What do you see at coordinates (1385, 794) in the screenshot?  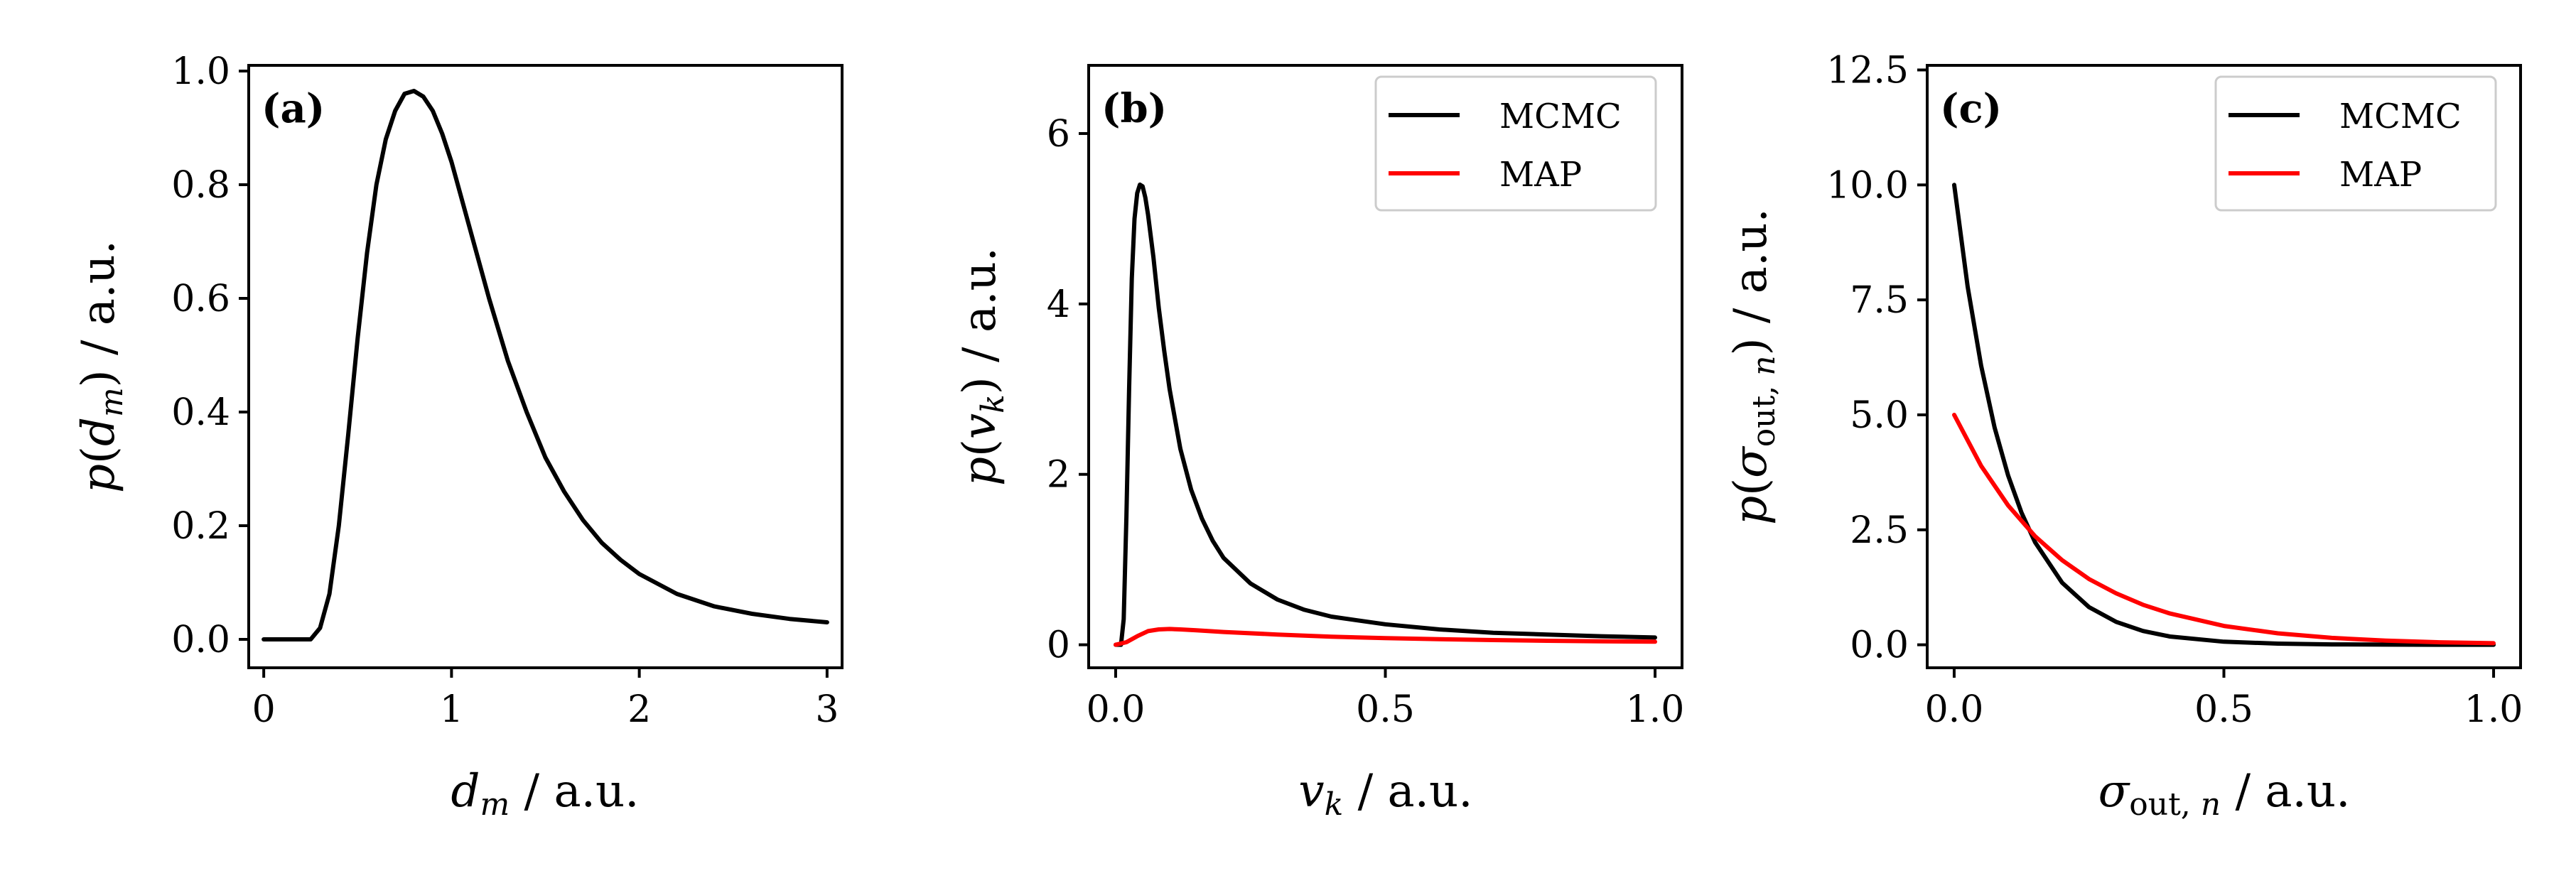 I see `panel-b-x-axis-label: vk / a.u.` at bounding box center [1385, 794].